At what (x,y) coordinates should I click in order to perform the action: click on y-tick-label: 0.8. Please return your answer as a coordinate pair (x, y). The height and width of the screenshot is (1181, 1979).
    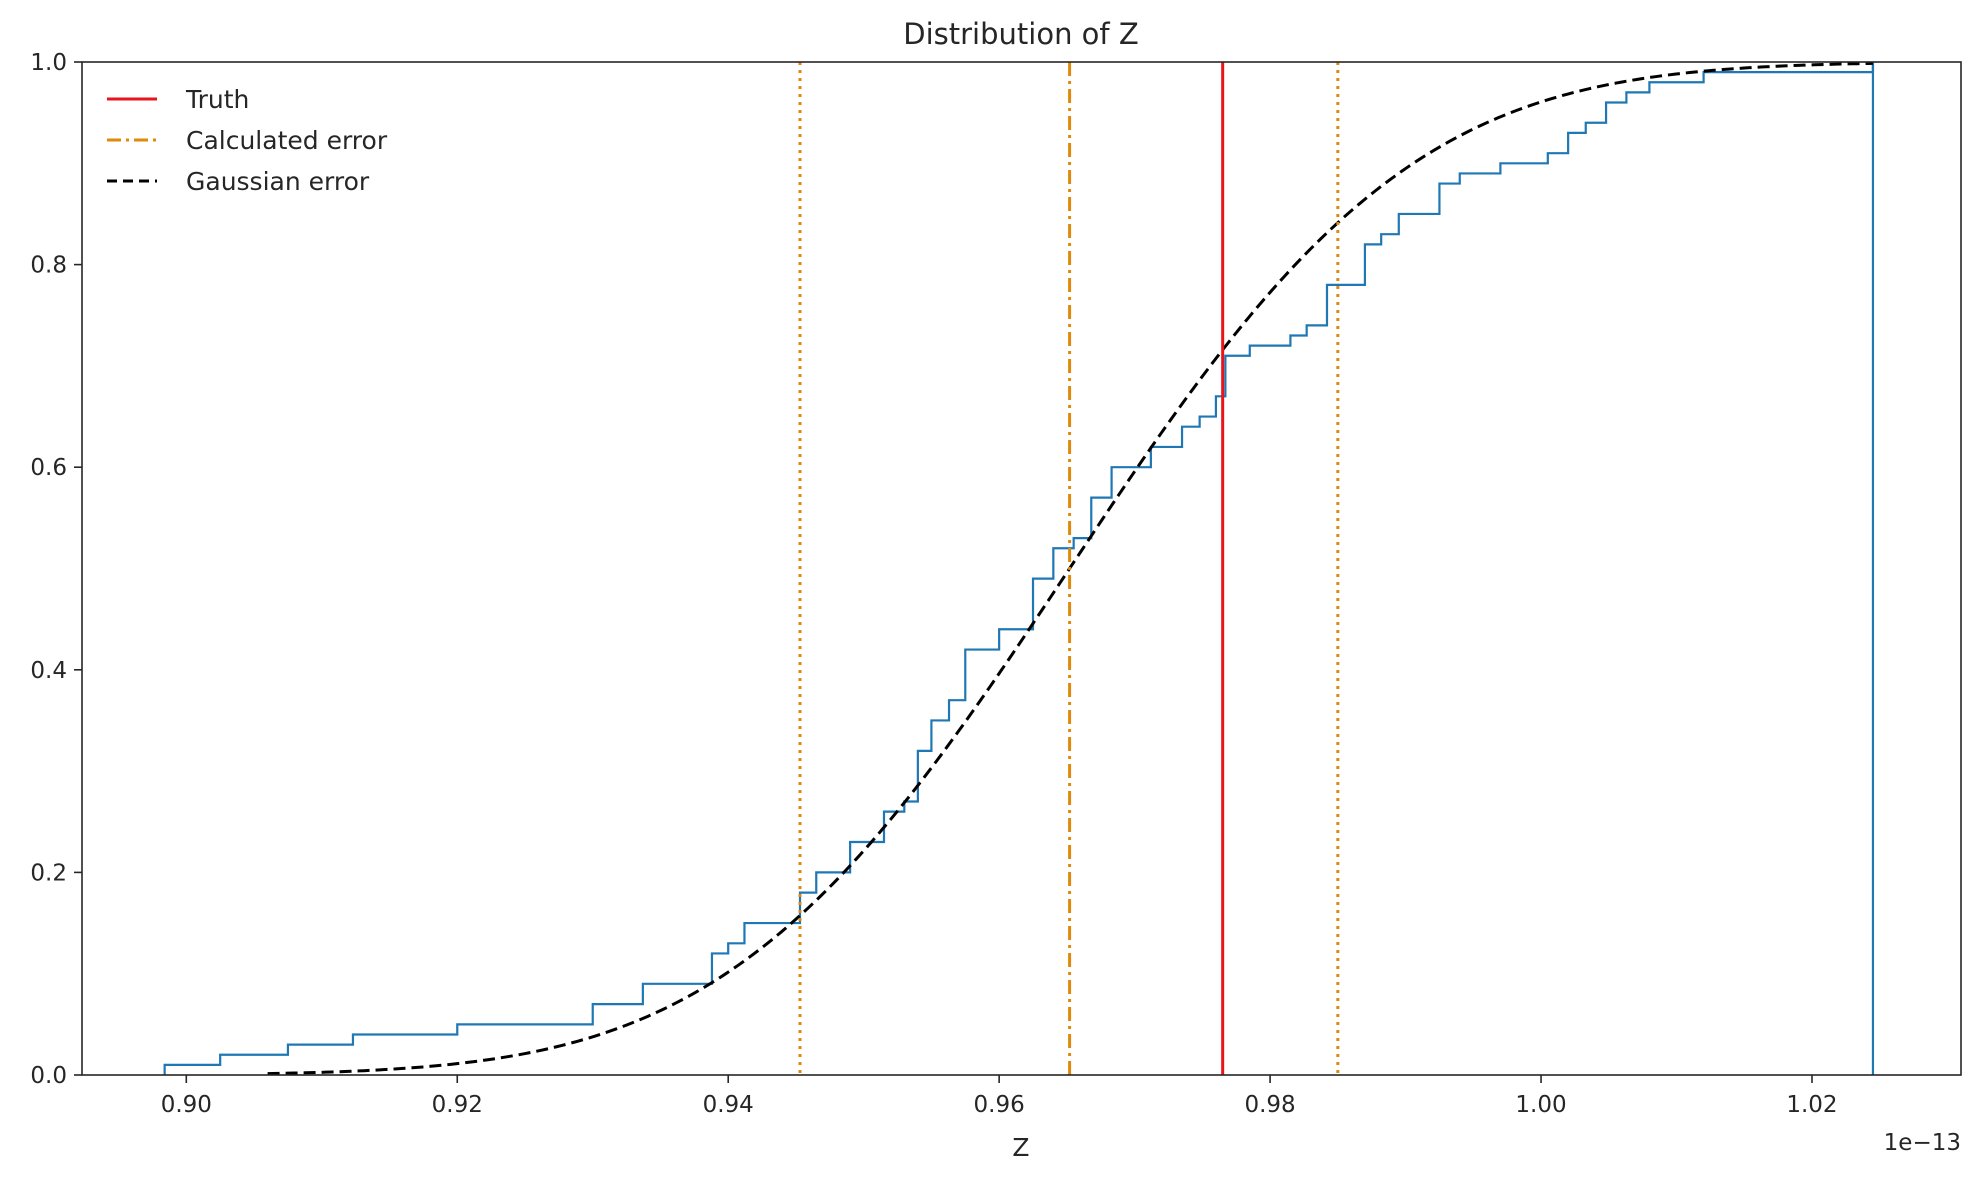
    Looking at the image, I should click on (48, 266).